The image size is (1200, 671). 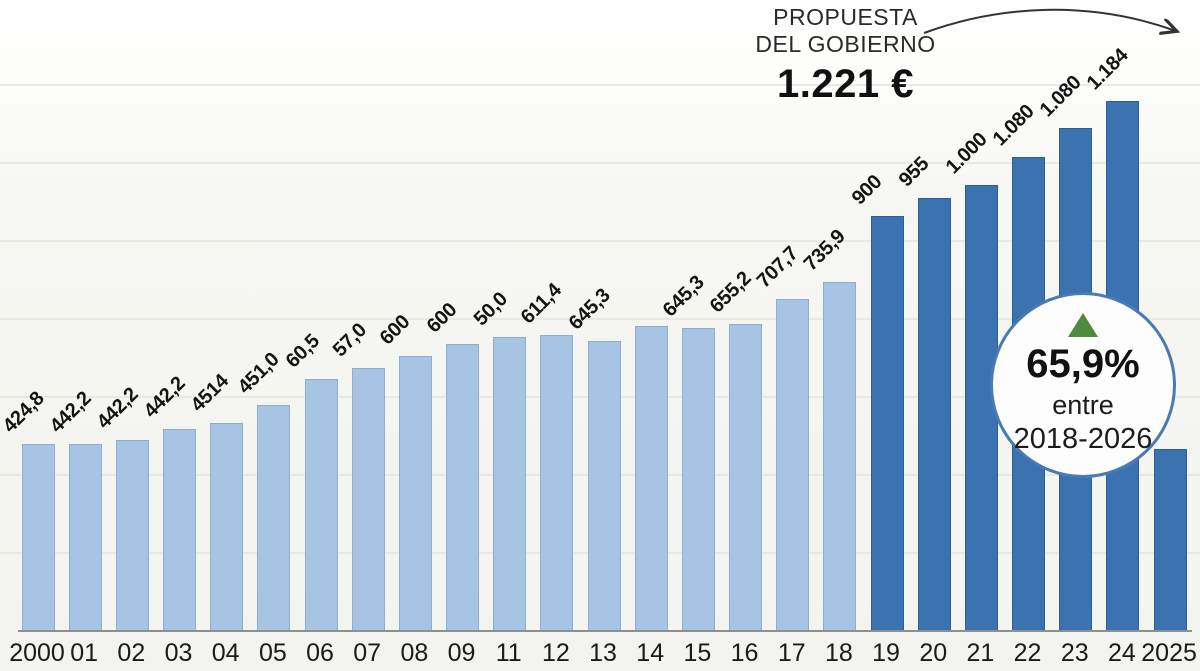 I want to click on bar-value-18: 735,9, so click(x=825, y=250).